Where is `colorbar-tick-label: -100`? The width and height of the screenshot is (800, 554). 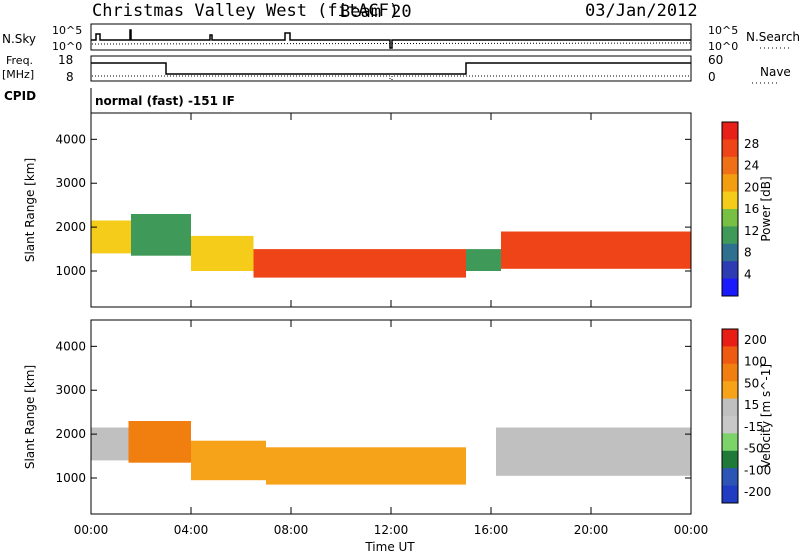
colorbar-tick-label: -100 is located at coordinates (757, 470).